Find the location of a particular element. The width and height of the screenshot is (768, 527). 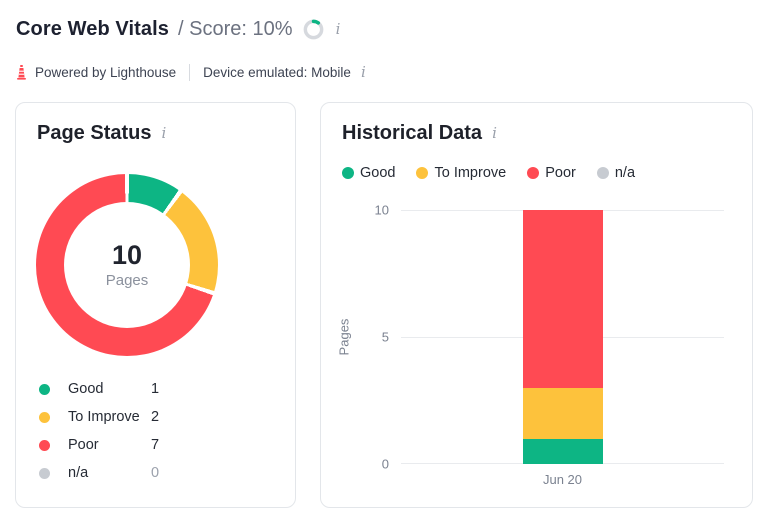

historical-legend: Good To Improve Poor n/a is located at coordinates (488, 173).